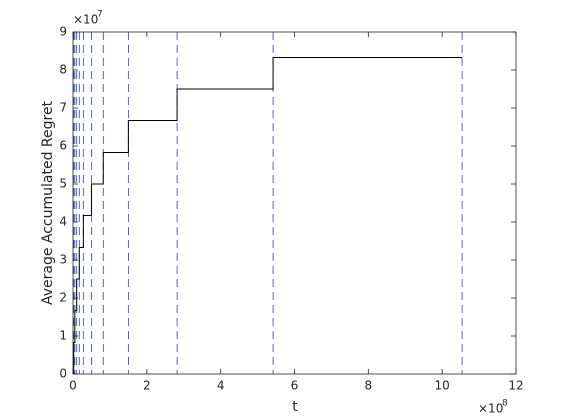  Describe the element at coordinates (490, 409) in the screenshot. I see `x-multiplier-base: ×10` at that location.